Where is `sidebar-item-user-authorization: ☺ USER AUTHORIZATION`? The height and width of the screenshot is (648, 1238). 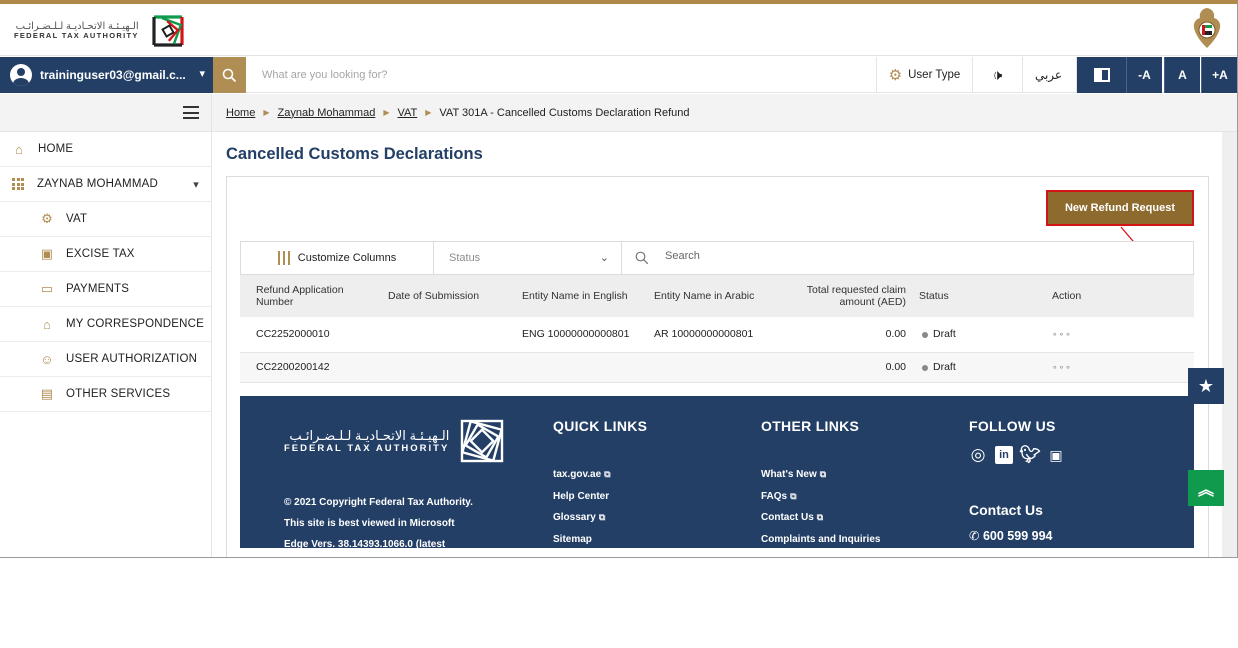 sidebar-item-user-authorization: ☺ USER AUTHORIZATION is located at coordinates (105, 359).